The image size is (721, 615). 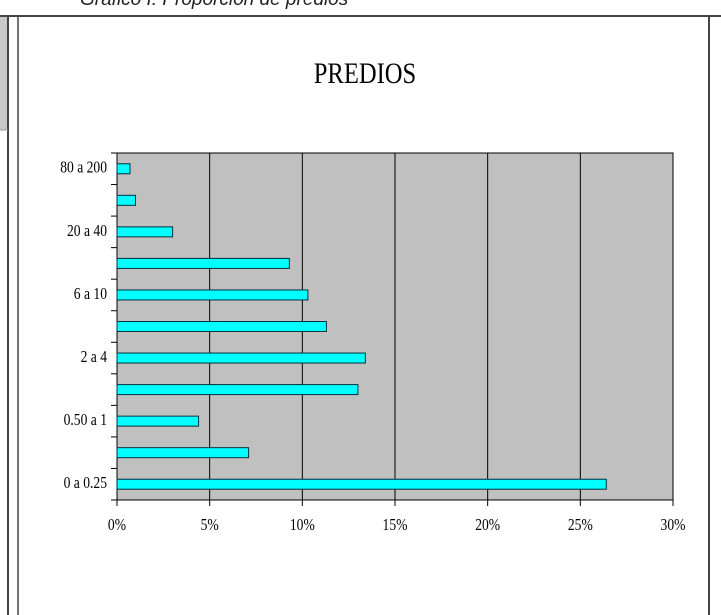 I want to click on y-tick-label: 80 a 200, so click(x=83, y=167).